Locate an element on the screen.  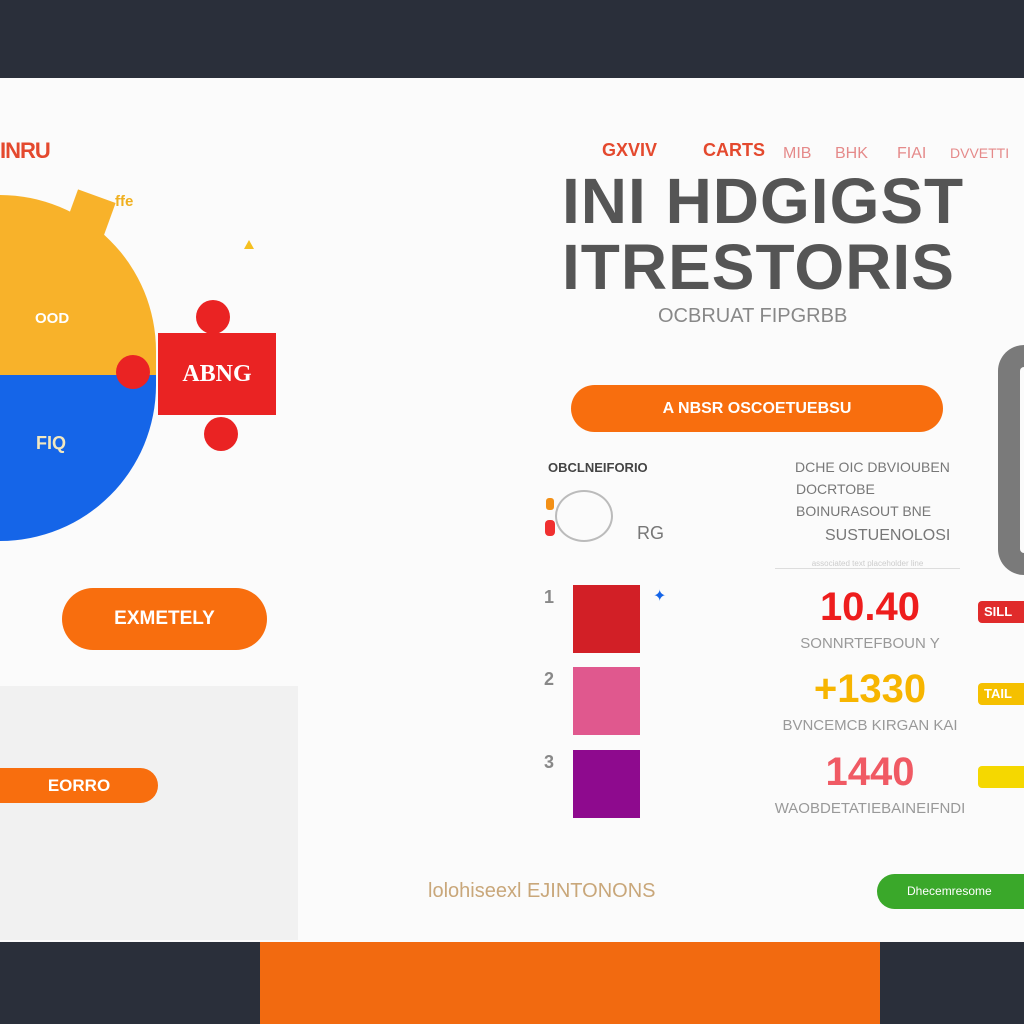
star-icon: ✦ is located at coordinates (660, 596).